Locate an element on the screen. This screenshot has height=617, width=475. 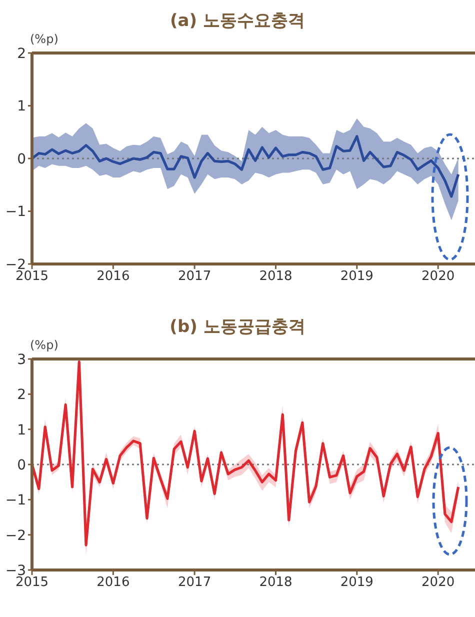
y-tick-label: −2 is located at coordinates (15, 536).